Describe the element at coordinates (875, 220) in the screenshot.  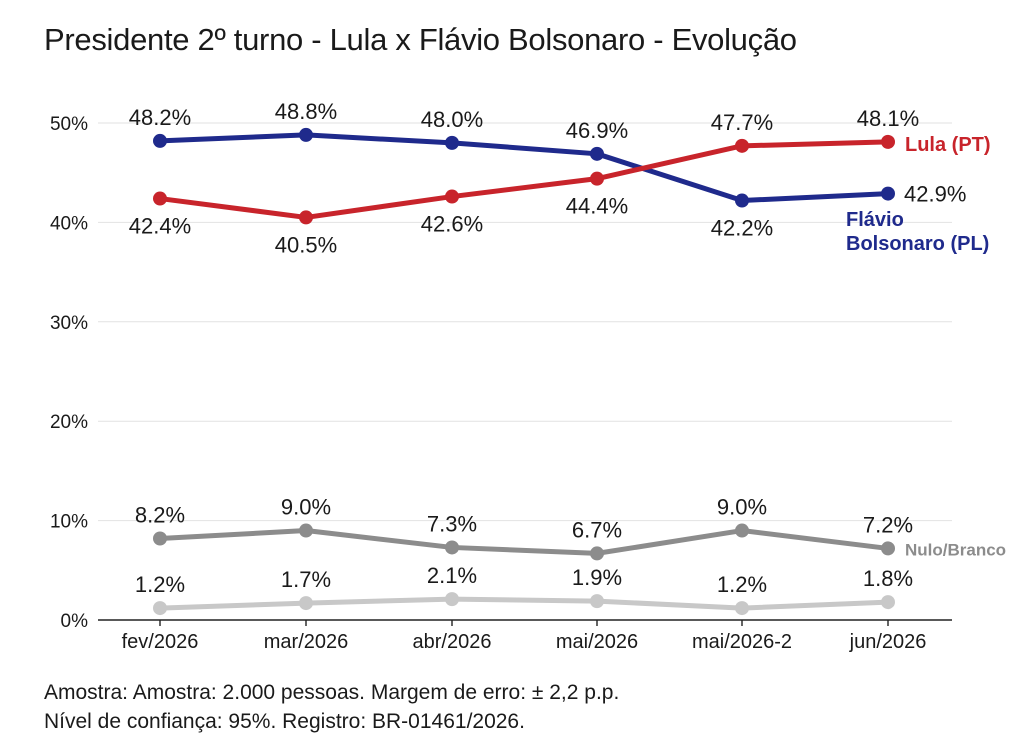
I see `series-name-flavio: Flávio` at that location.